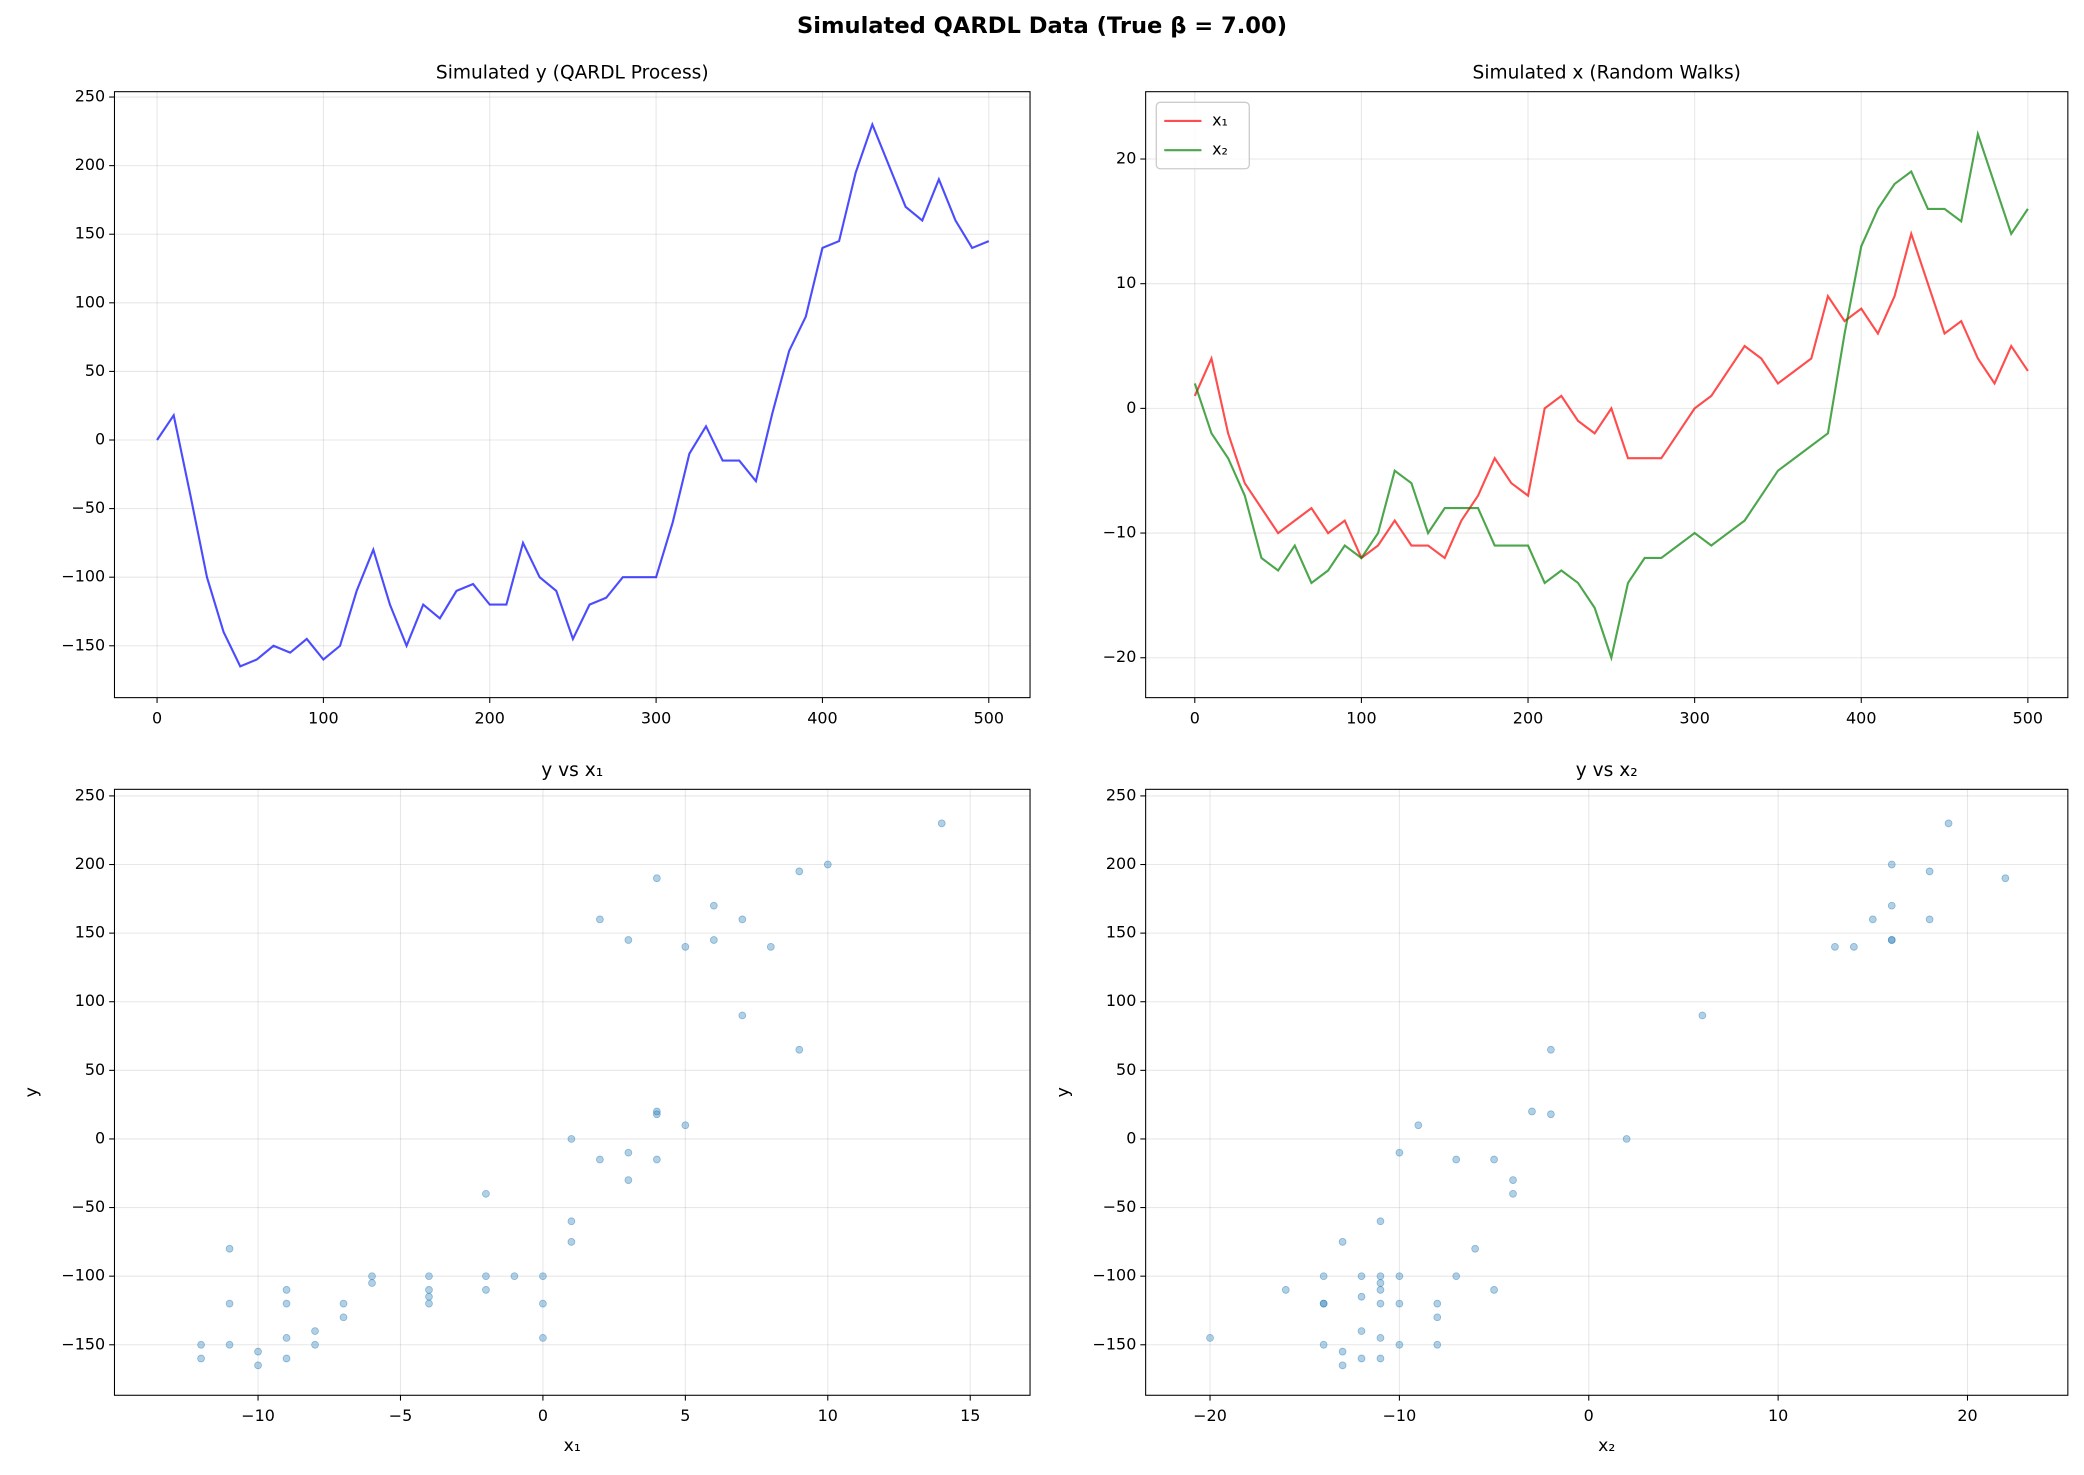 This screenshot has height=1475, width=2084. Describe the element at coordinates (685, 1415) in the screenshot. I see `x-tick-label: 5` at that location.